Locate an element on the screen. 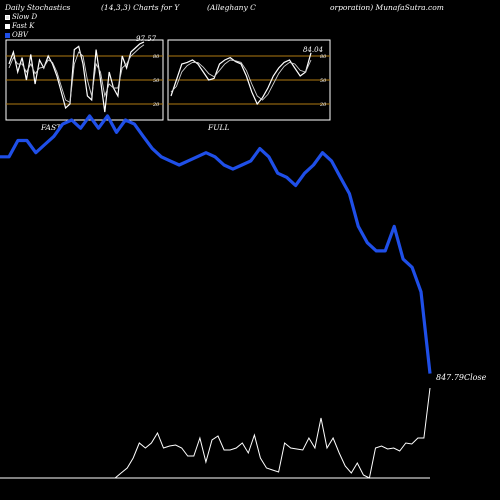 Image resolution: width=500 pixels, height=500 pixels. fast-panel: 80 50 20 97.57 FAST is located at coordinates (84, 83).